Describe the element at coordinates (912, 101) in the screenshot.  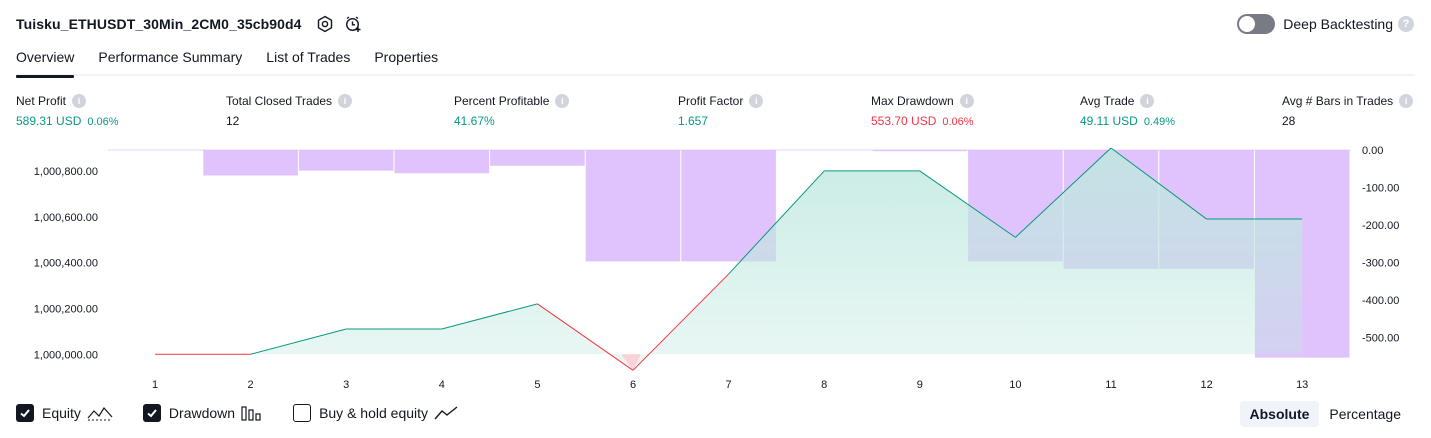
I see `metric-label: Max Drawdown` at that location.